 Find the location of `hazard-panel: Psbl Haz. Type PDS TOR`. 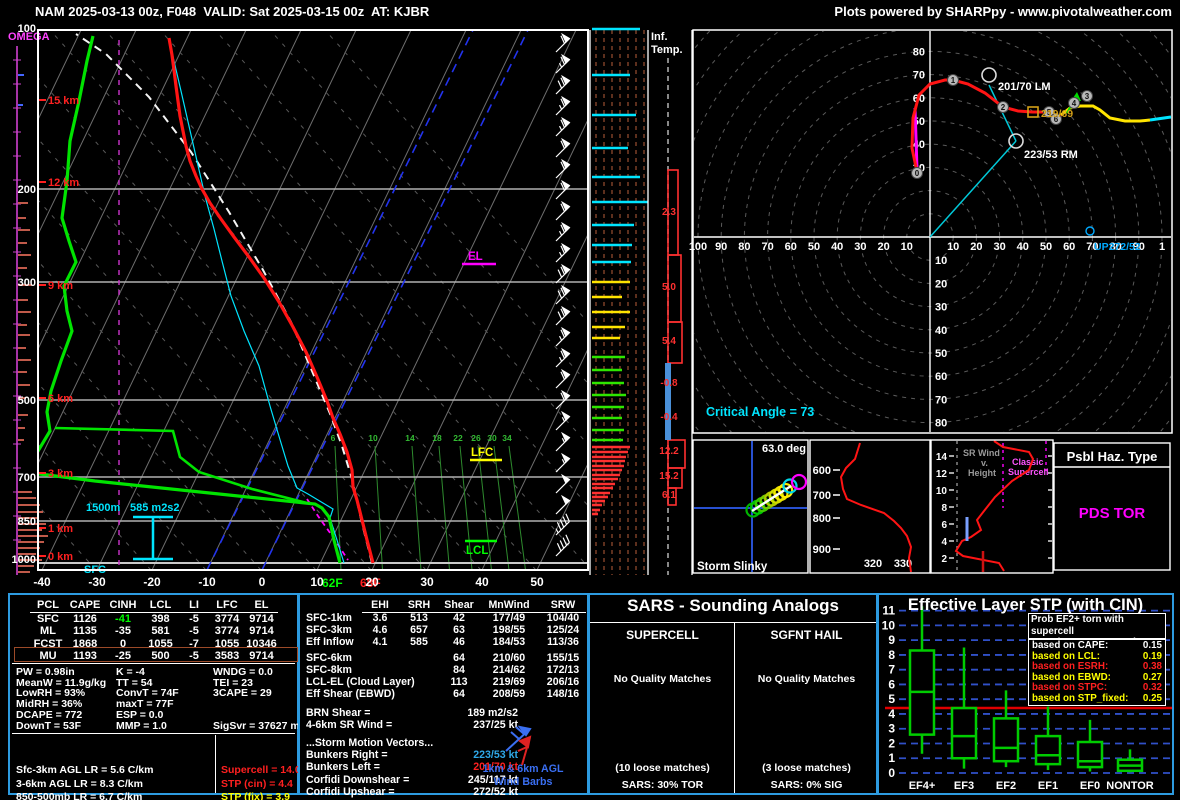

hazard-panel: Psbl Haz. Type PDS TOR is located at coordinates (1112, 506).